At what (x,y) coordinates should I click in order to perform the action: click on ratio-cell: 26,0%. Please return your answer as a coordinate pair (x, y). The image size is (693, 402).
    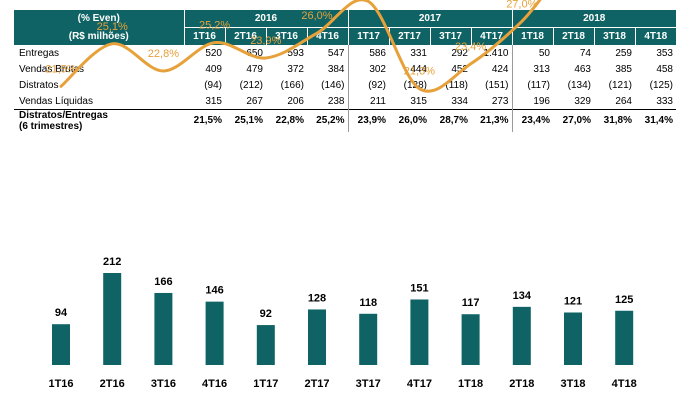
    Looking at the image, I should click on (409, 120).